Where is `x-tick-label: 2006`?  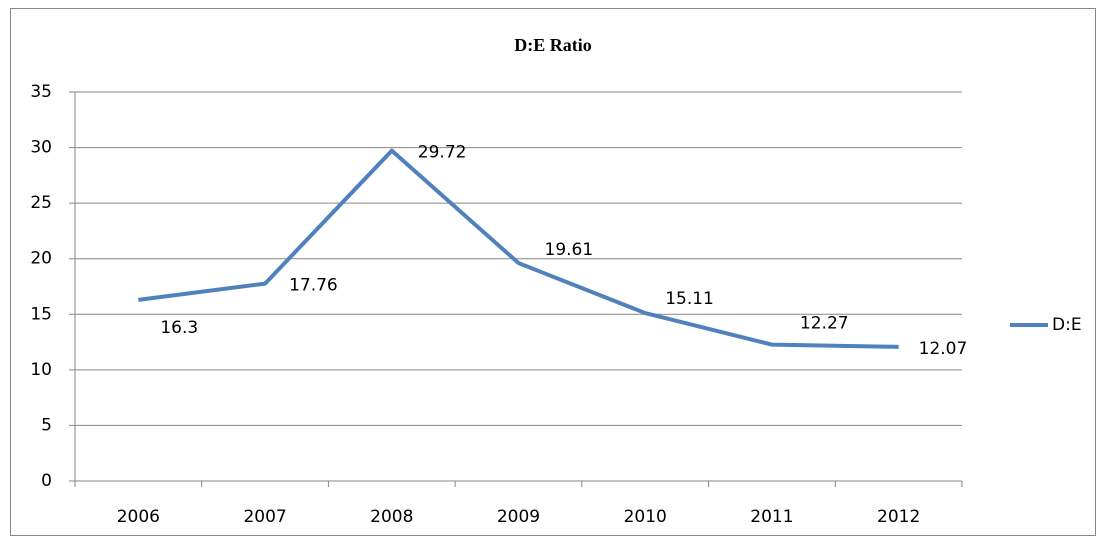
x-tick-label: 2006 is located at coordinates (138, 517).